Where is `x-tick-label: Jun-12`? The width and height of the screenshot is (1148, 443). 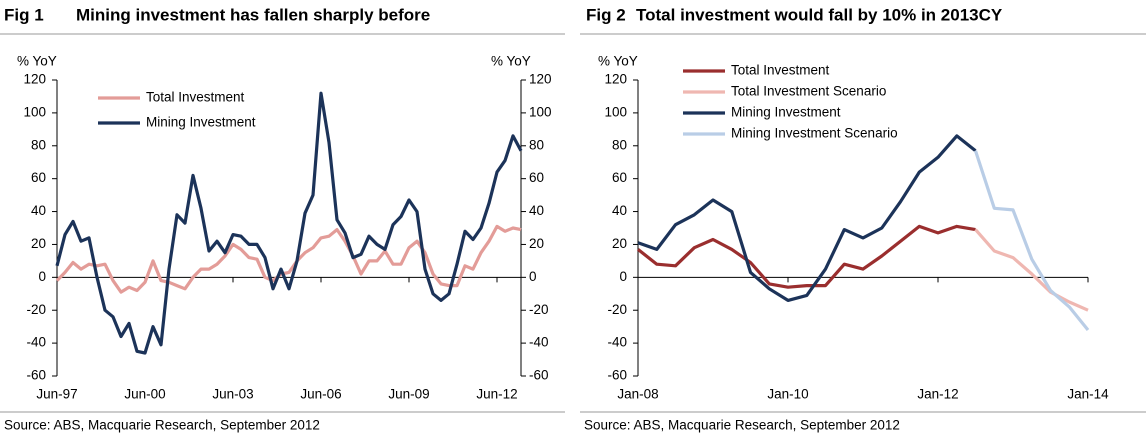
x-tick-label: Jun-12 is located at coordinates (496, 394).